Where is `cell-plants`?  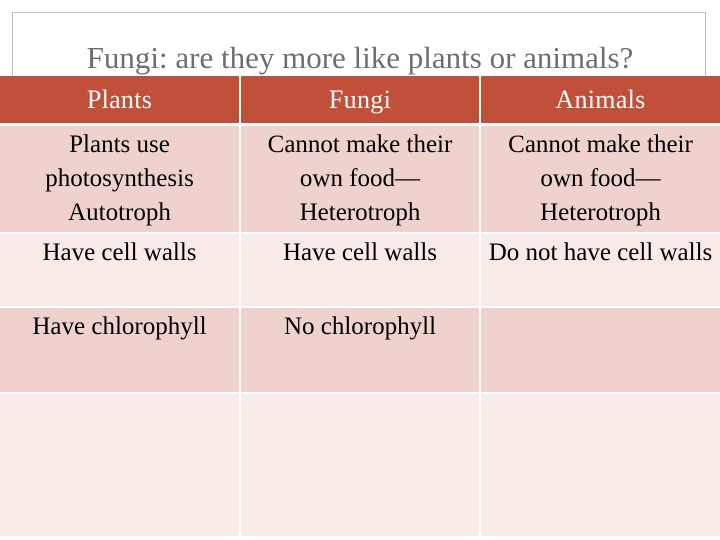
cell-plants is located at coordinates (120, 465).